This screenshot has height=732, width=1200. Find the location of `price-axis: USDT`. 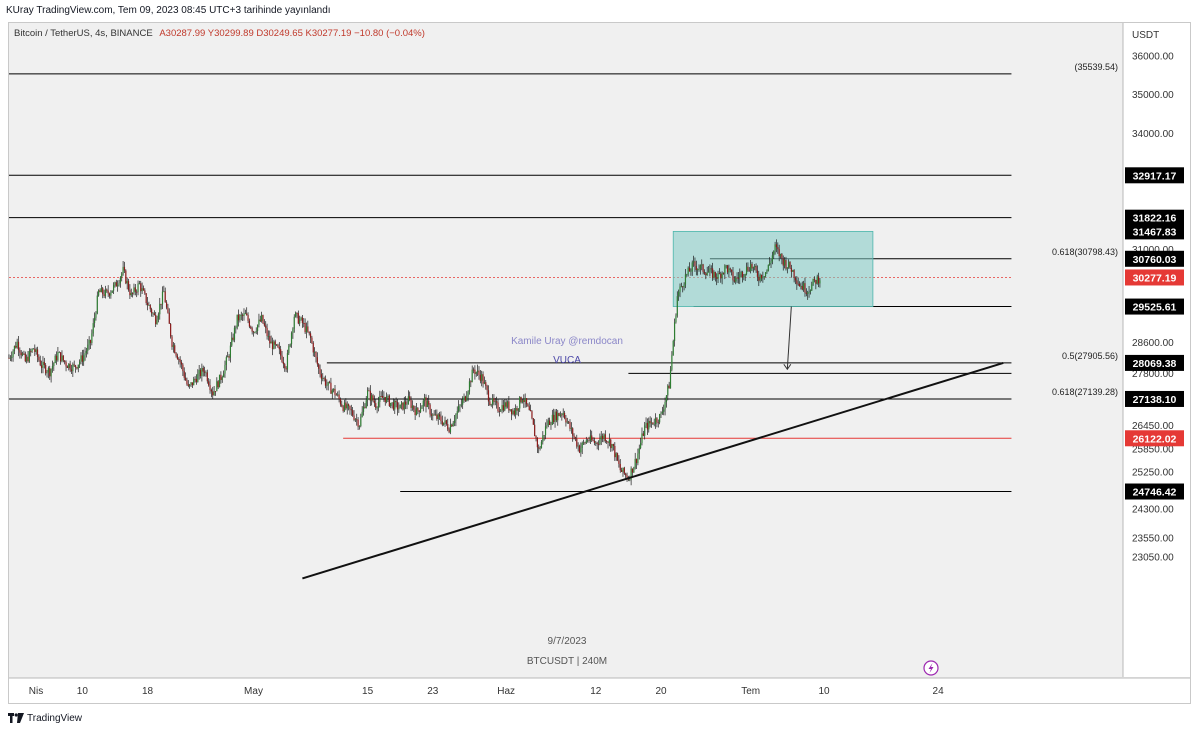

price-axis: USDT is located at coordinates (1156, 350).